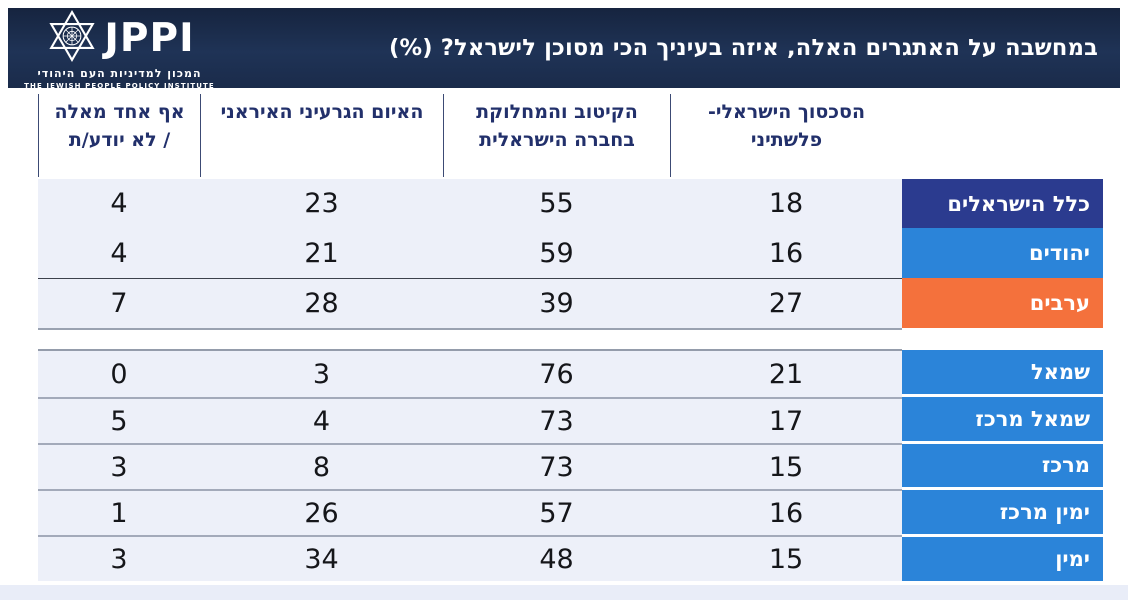 The width and height of the screenshot is (1128, 600). Describe the element at coordinates (564, 592) in the screenshot. I see `footer-strip` at that location.